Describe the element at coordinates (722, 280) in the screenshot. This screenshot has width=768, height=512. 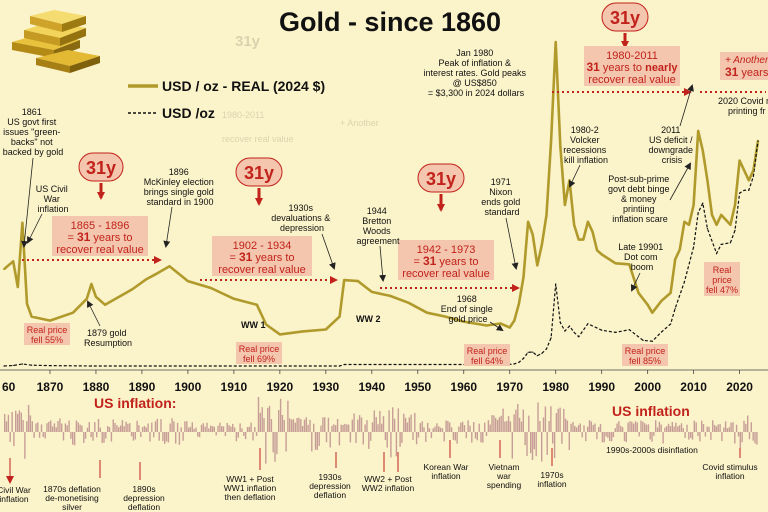
I see `svg-text: price` at that location.